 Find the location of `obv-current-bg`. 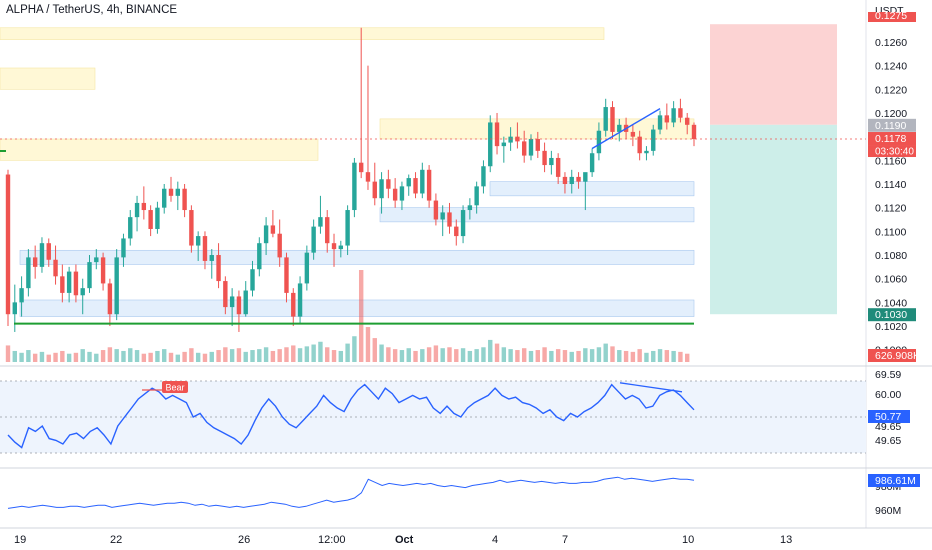

obv-current-bg is located at coordinates (894, 480).